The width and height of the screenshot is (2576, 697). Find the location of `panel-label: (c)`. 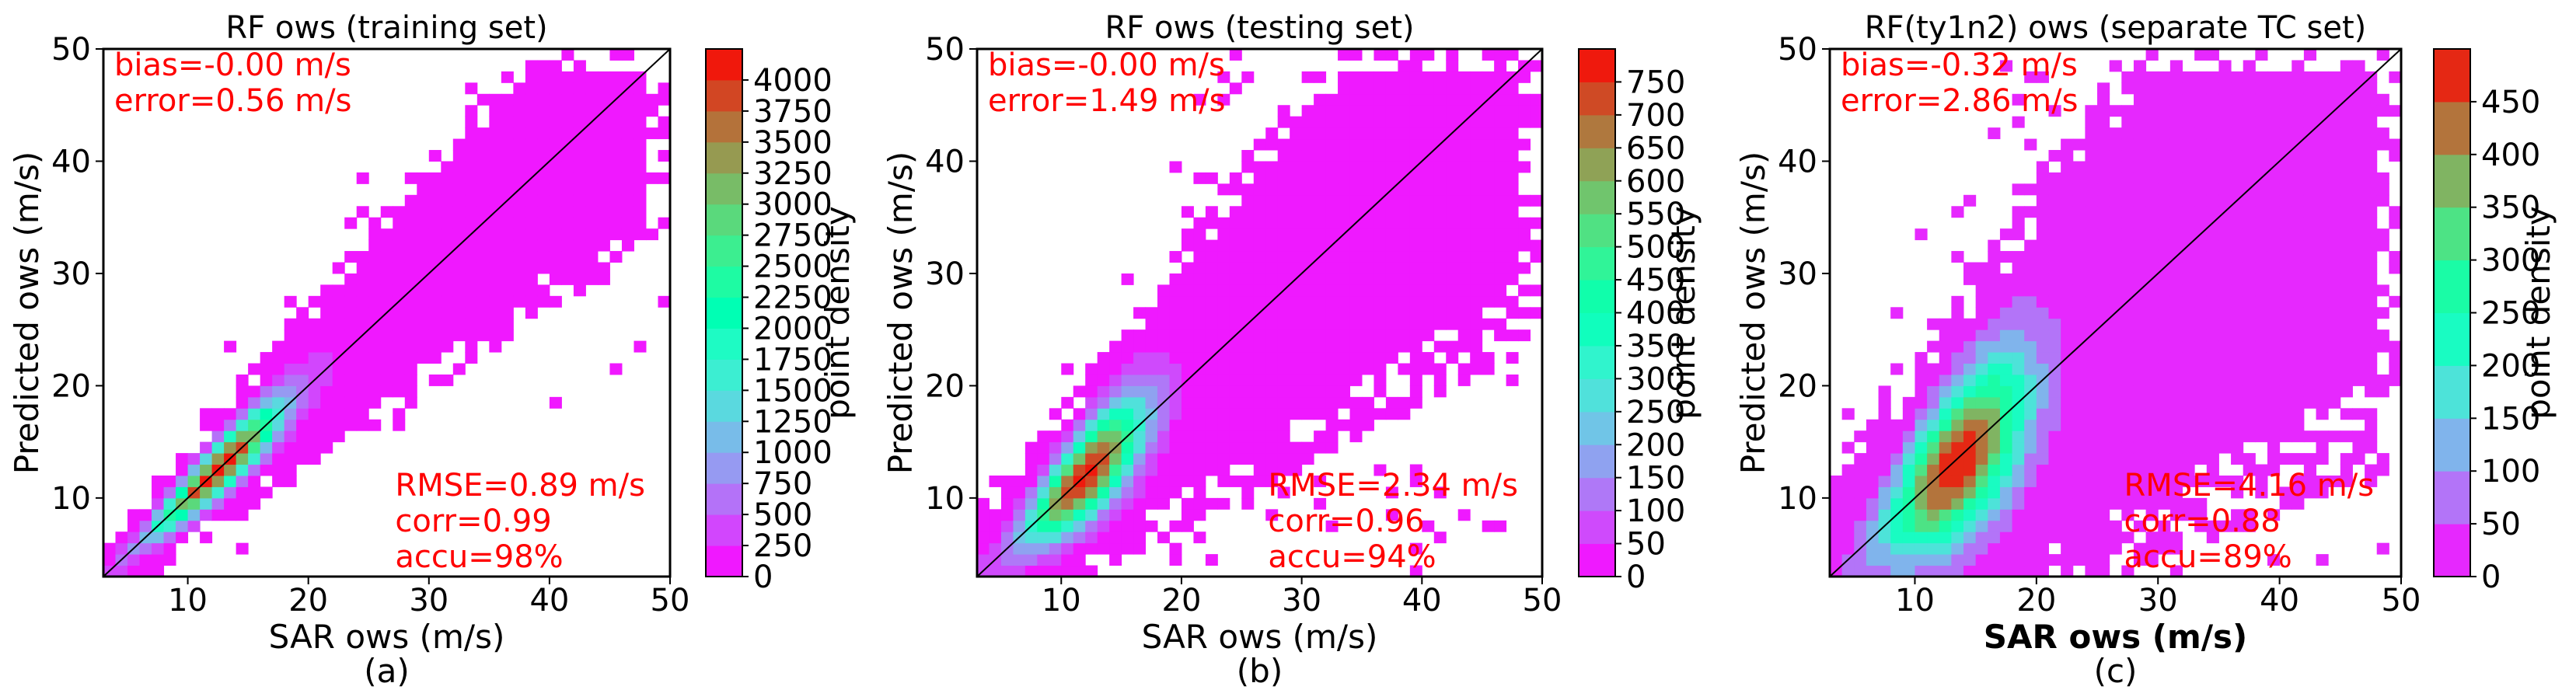

panel-label: (c) is located at coordinates (2116, 671).